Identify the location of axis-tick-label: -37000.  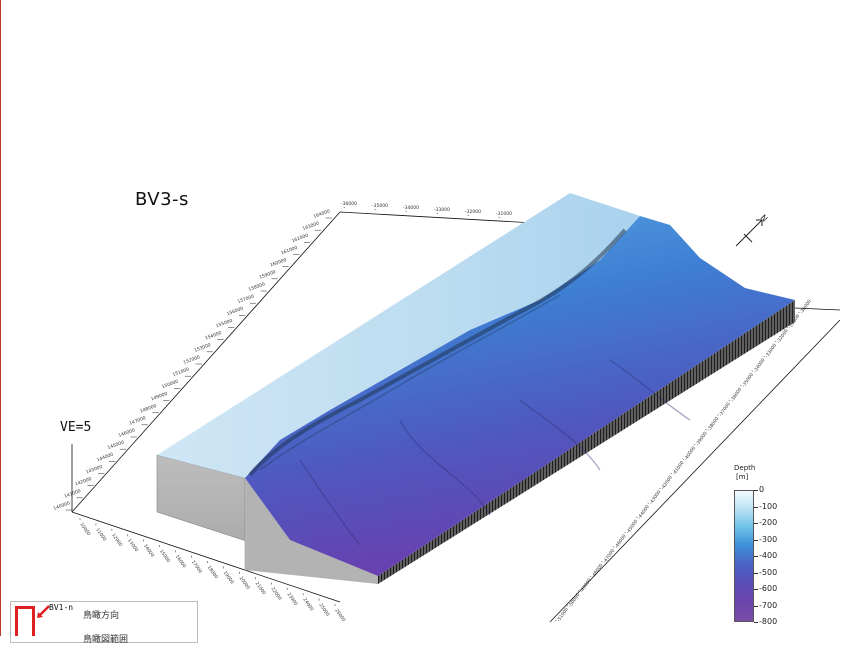
(725, 409).